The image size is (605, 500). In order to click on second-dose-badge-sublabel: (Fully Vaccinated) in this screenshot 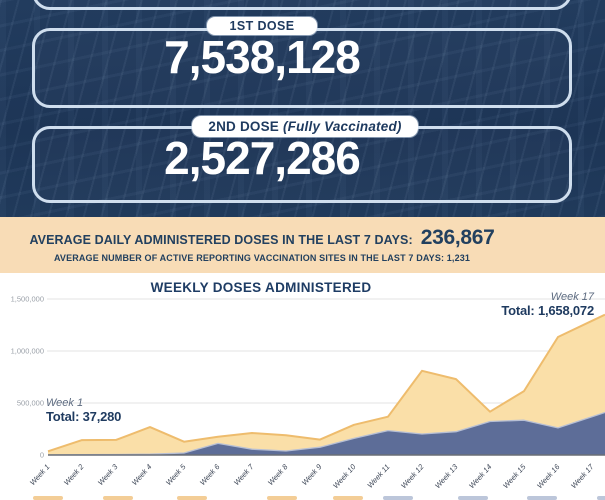, I will do `click(342, 126)`.